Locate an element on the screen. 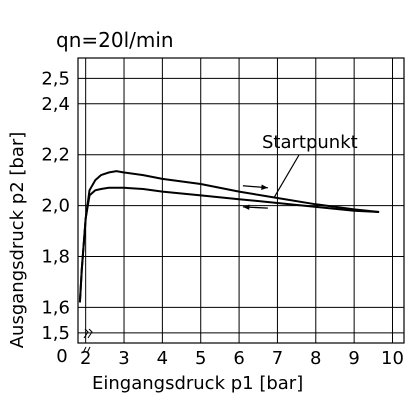 The image size is (412, 394). y-tick-label: 1,8 is located at coordinates (55, 256).